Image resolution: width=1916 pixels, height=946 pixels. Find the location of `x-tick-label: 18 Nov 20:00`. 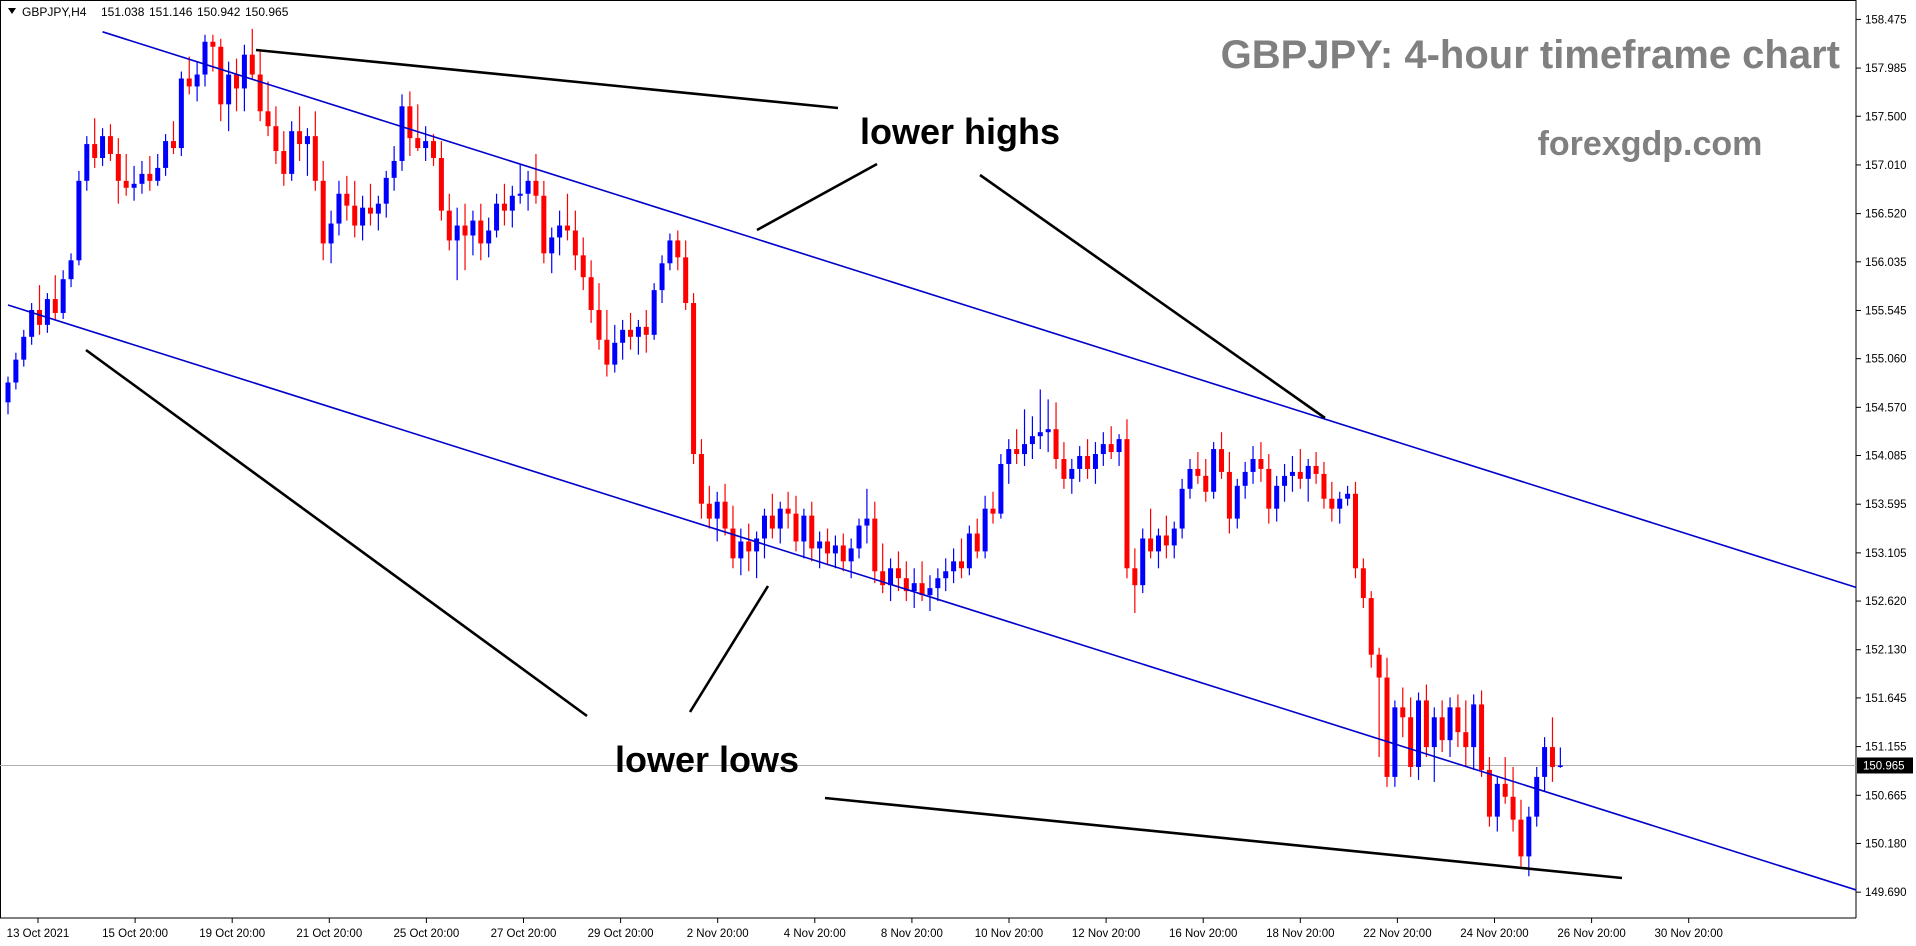

x-tick-label: 18 Nov 20:00 is located at coordinates (1300, 934).